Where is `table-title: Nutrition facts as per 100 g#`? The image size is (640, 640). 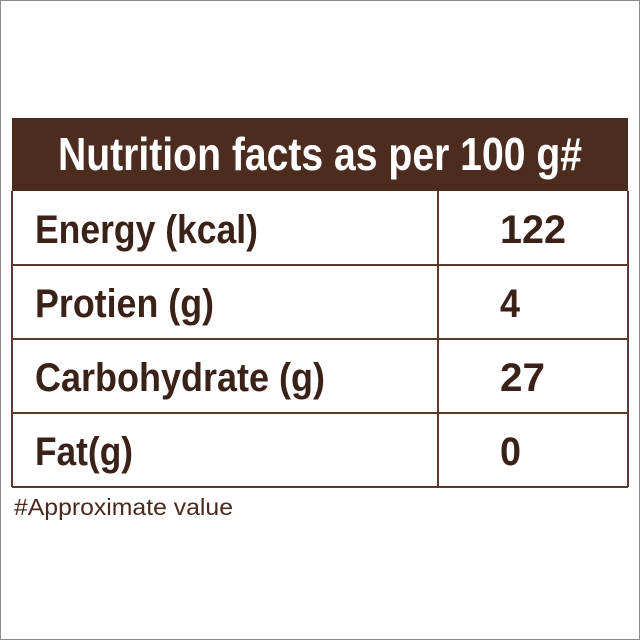 table-title: Nutrition facts as per 100 g# is located at coordinates (320, 154).